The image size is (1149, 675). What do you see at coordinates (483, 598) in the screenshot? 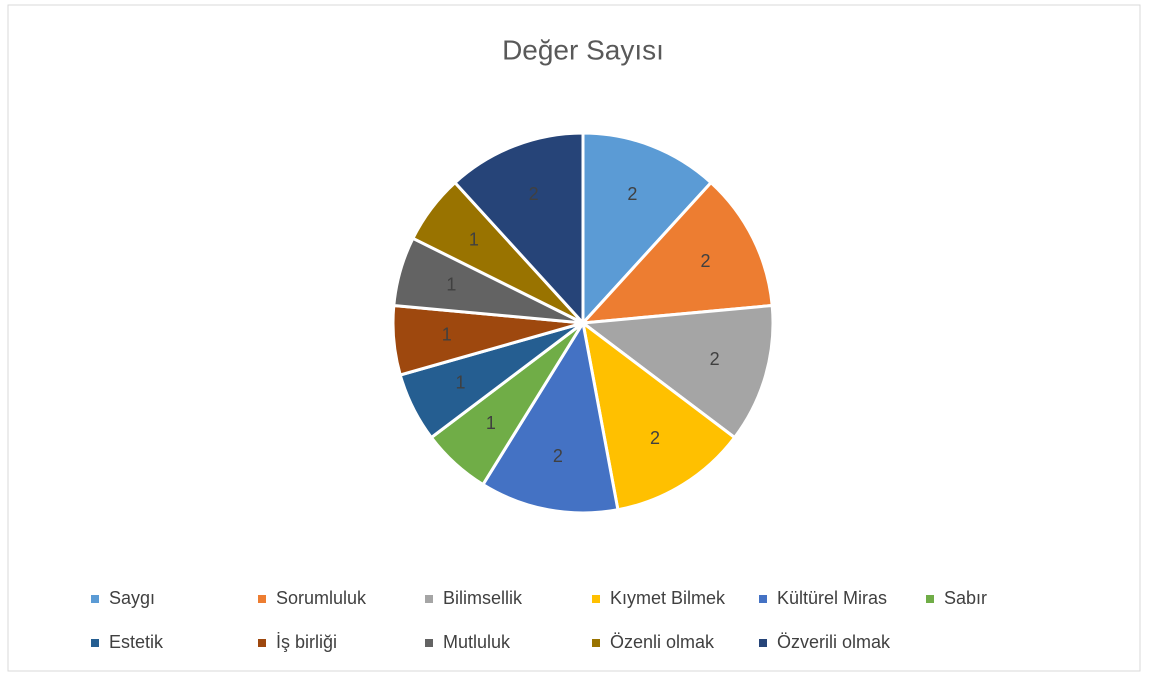
I see `legend-label: Bilimsellik` at bounding box center [483, 598].